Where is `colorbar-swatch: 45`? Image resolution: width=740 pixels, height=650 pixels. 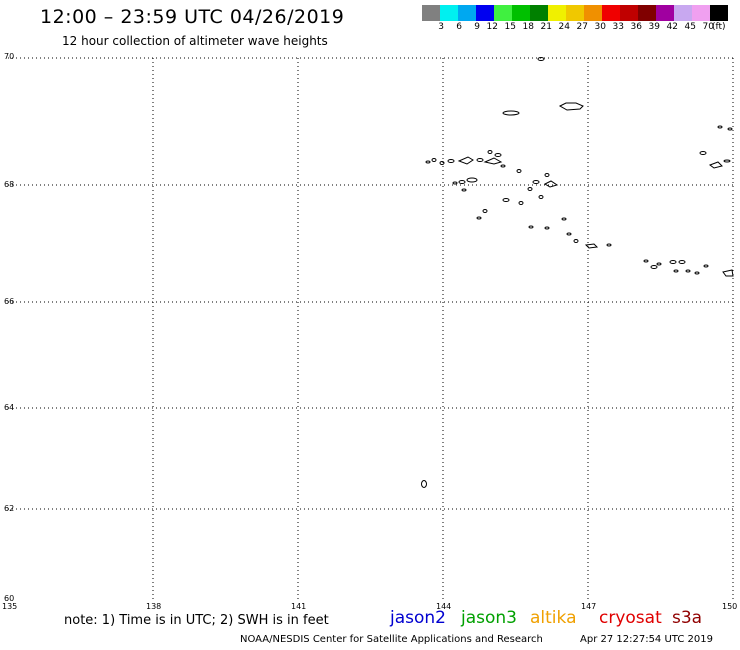 colorbar-swatch: 45 is located at coordinates (685, 18).